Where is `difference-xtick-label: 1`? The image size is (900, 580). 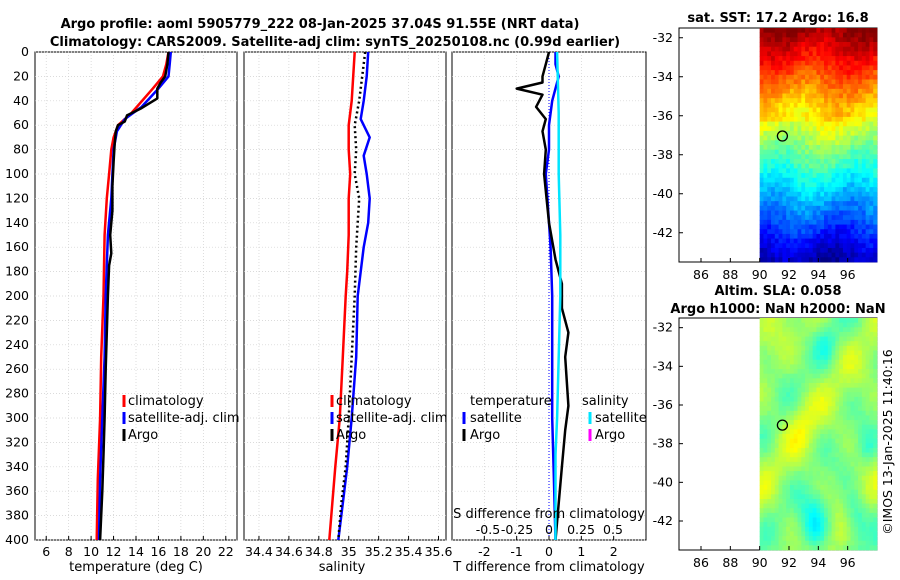 difference-xtick-label: 1 is located at coordinates (581, 551).